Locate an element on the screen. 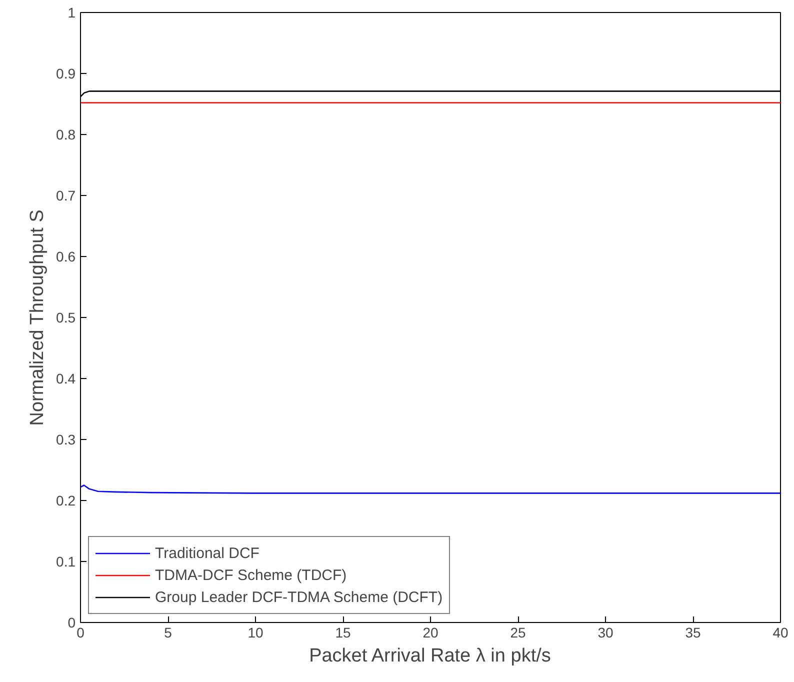 The height and width of the screenshot is (682, 794). y-tick-label: 0.8 is located at coordinates (66, 134).